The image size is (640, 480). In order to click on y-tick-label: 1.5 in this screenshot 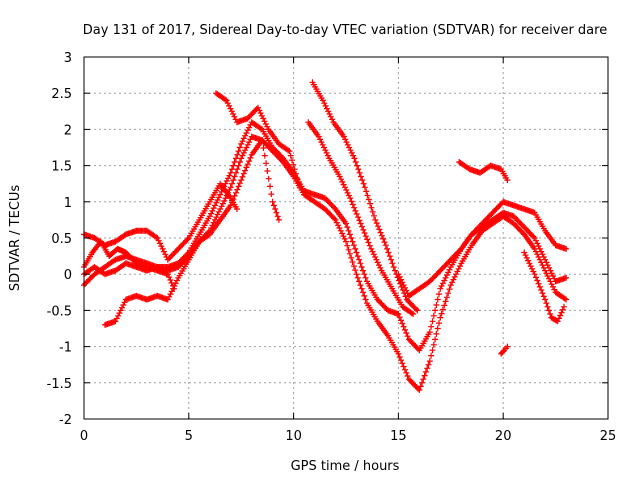, I will do `click(61, 167)`.